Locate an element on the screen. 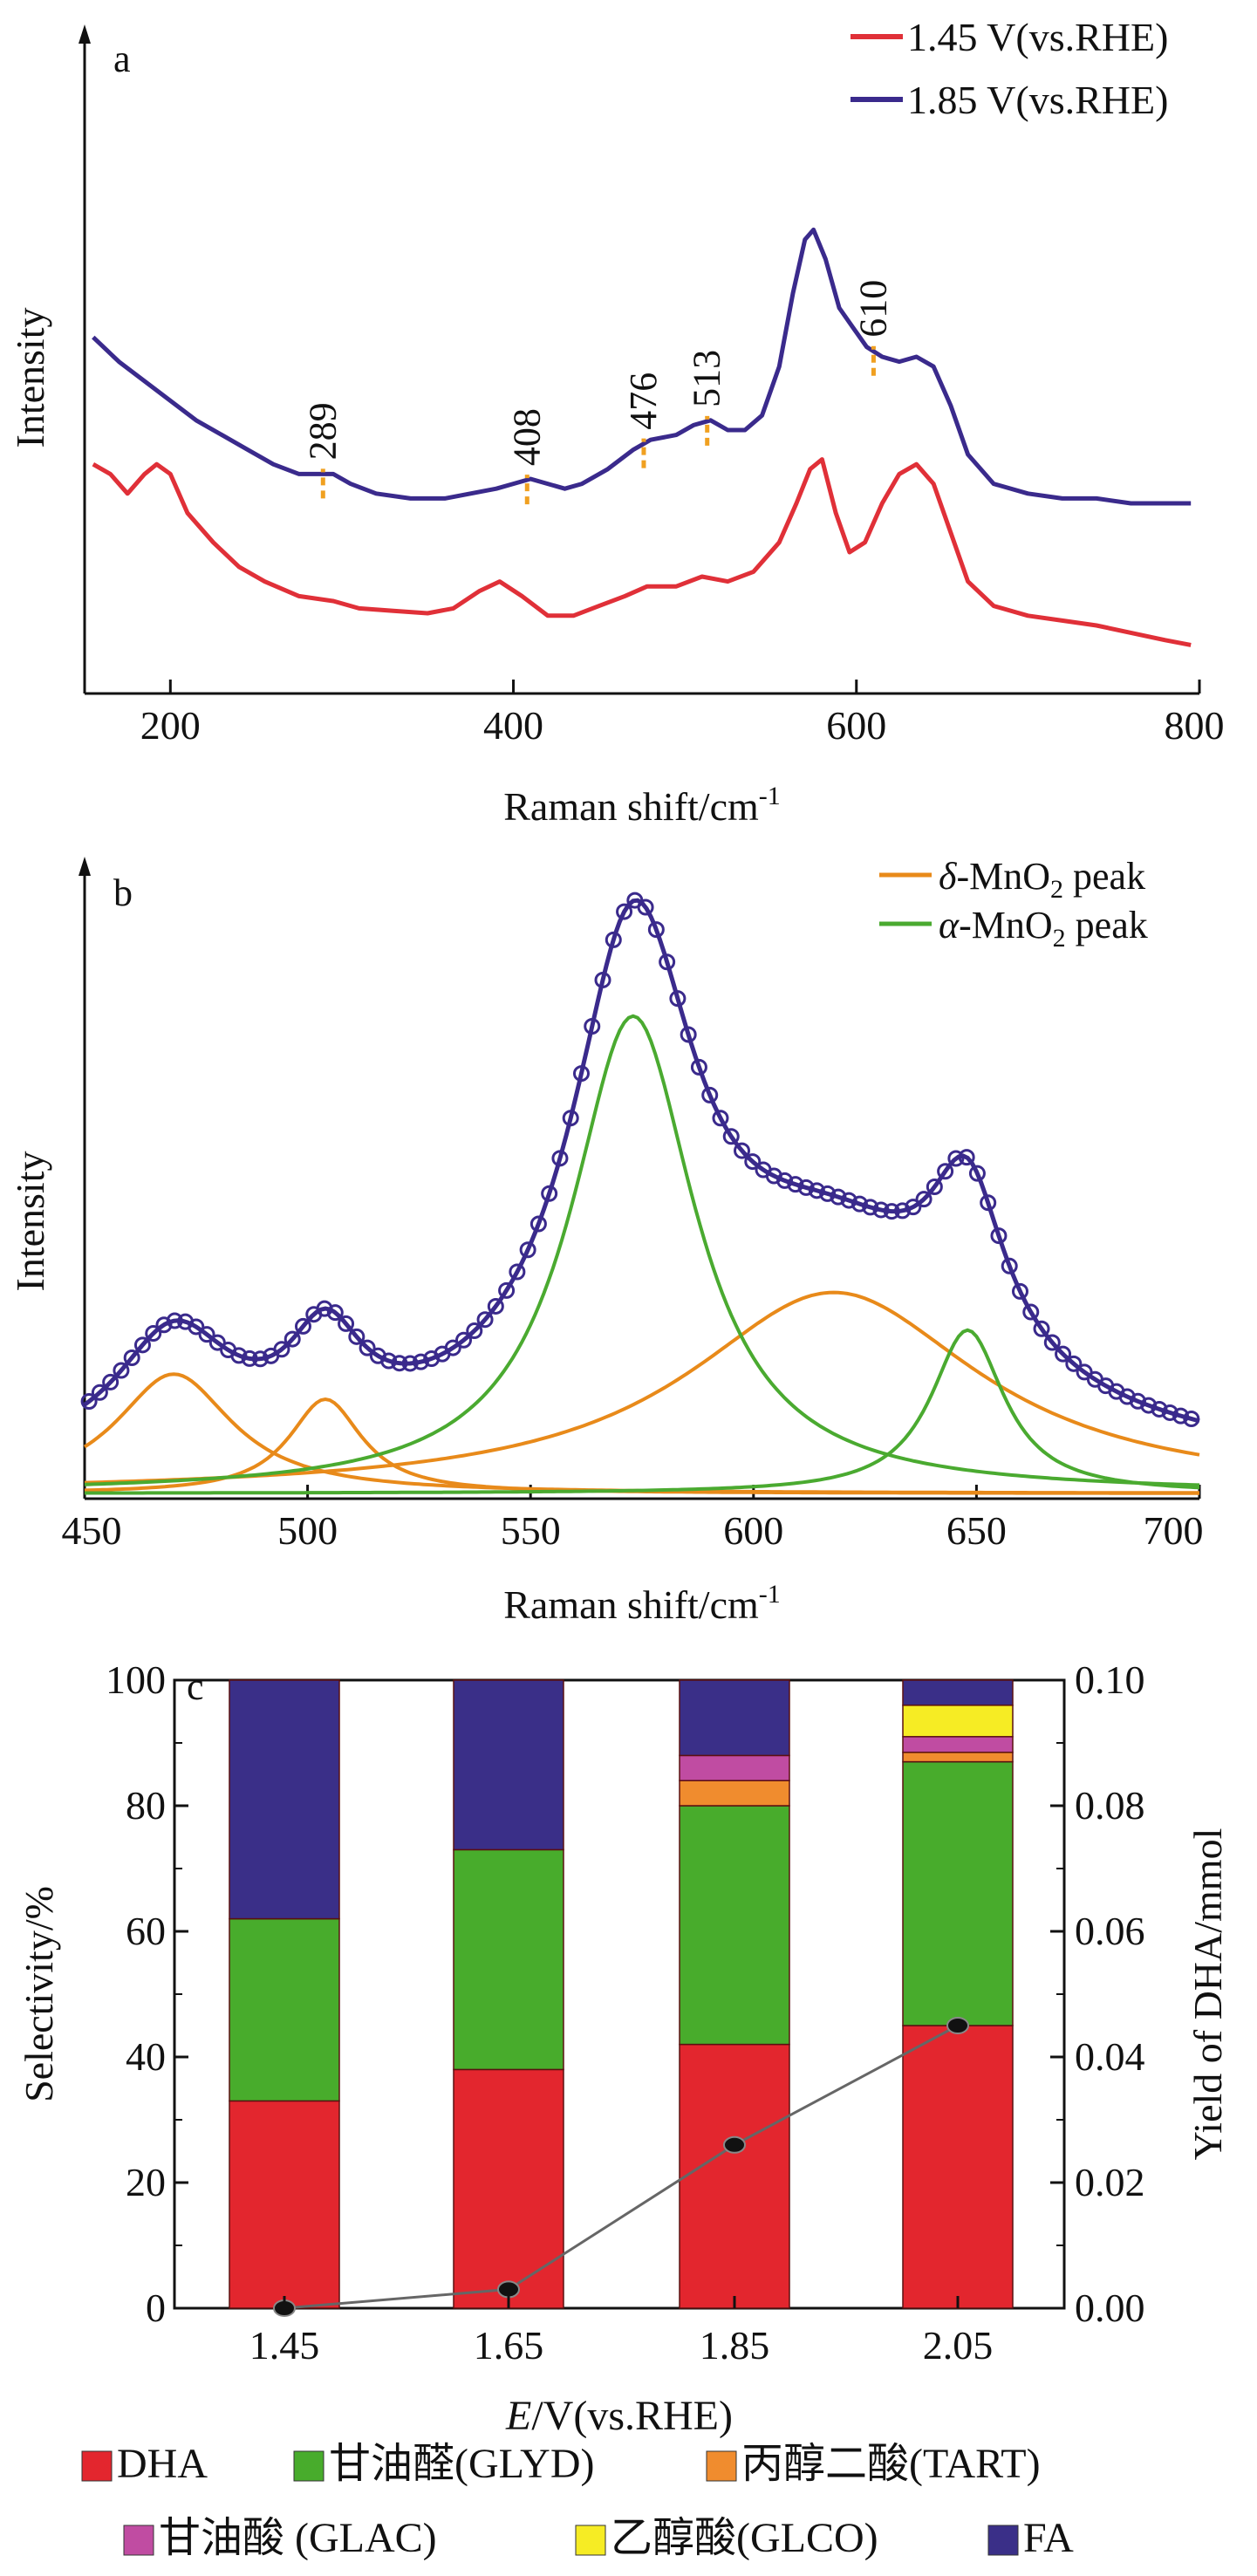 This screenshot has width=1257, height=2576. panel-a-x-axis-label-sup: -1 is located at coordinates (770, 796).